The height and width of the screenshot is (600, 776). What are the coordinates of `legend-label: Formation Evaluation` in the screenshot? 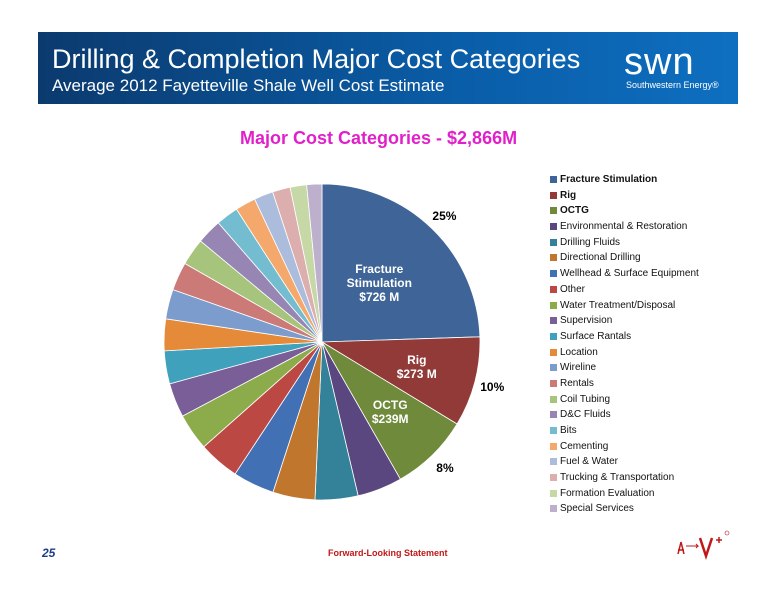 It's located at (607, 493).